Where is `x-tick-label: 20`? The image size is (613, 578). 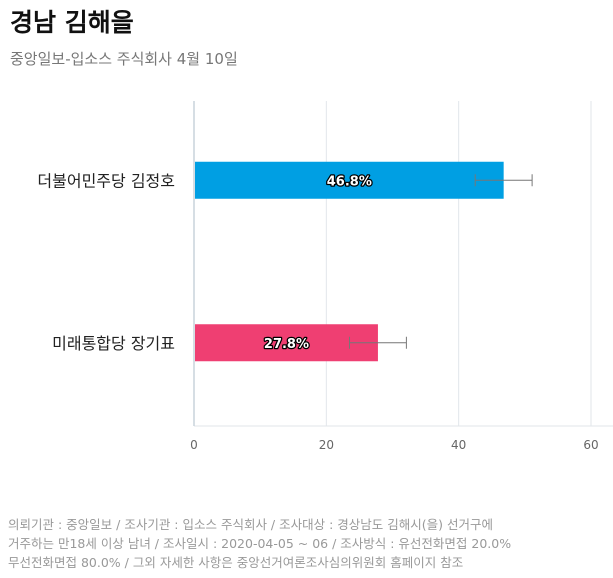 x-tick-label: 20 is located at coordinates (326, 445).